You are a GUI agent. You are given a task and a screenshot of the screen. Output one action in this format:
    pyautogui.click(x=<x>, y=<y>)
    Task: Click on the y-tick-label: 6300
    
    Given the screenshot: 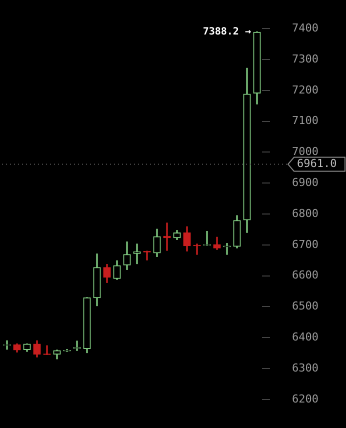 What is the action you would take?
    pyautogui.click(x=305, y=367)
    